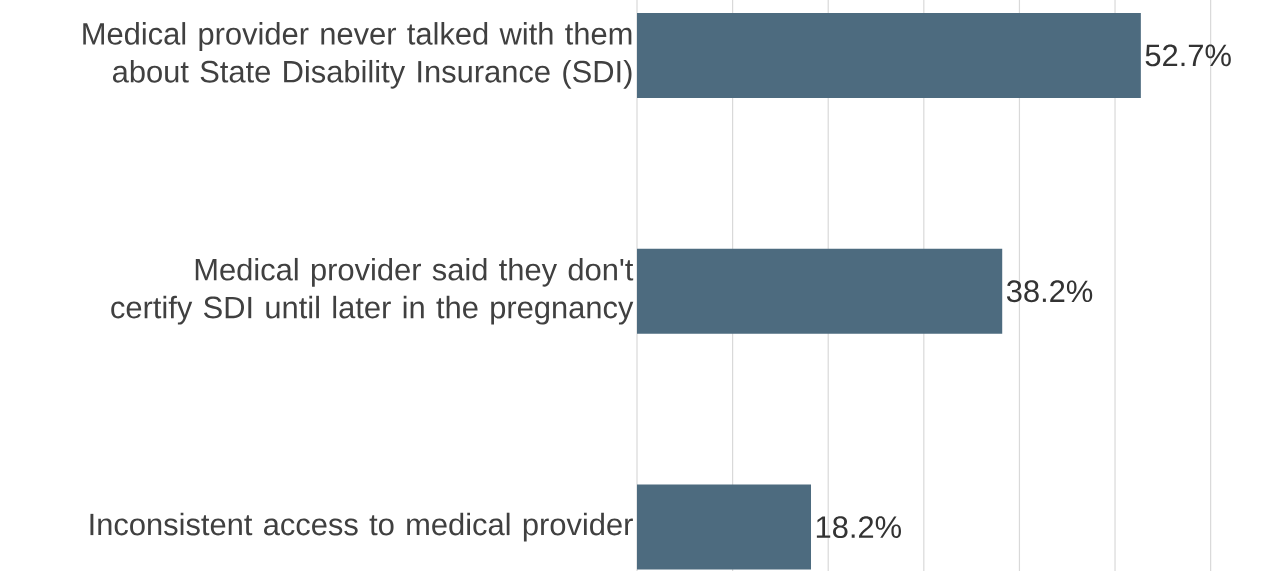 The width and height of the screenshot is (1268, 571). What do you see at coordinates (1049, 291) in the screenshot?
I see `data-label: 38.2%` at bounding box center [1049, 291].